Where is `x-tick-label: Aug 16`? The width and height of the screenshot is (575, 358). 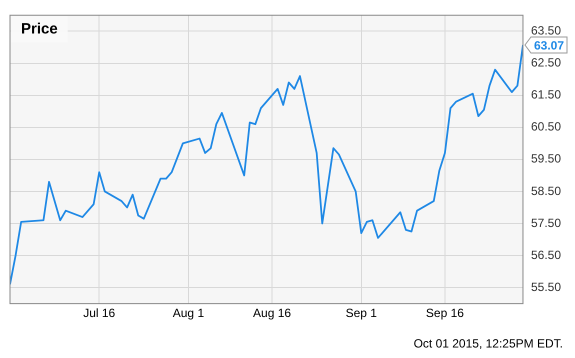
x-tick-label: Aug 16 is located at coordinates (272, 313).